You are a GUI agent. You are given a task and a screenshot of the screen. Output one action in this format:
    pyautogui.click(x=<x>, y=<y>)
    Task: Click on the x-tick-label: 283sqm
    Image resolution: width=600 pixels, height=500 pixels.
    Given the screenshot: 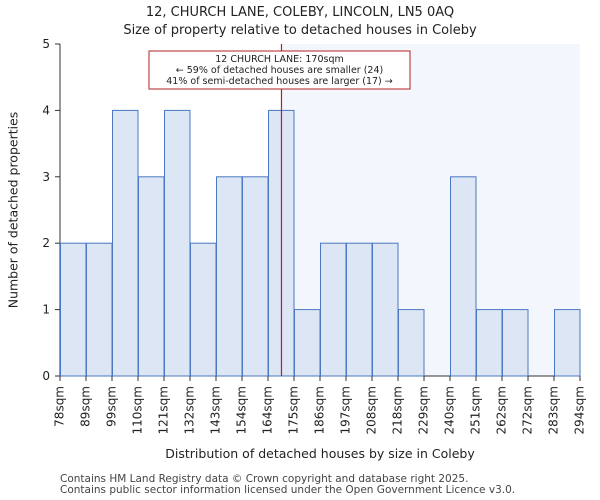 What is the action you would take?
    pyautogui.click(x=554, y=410)
    